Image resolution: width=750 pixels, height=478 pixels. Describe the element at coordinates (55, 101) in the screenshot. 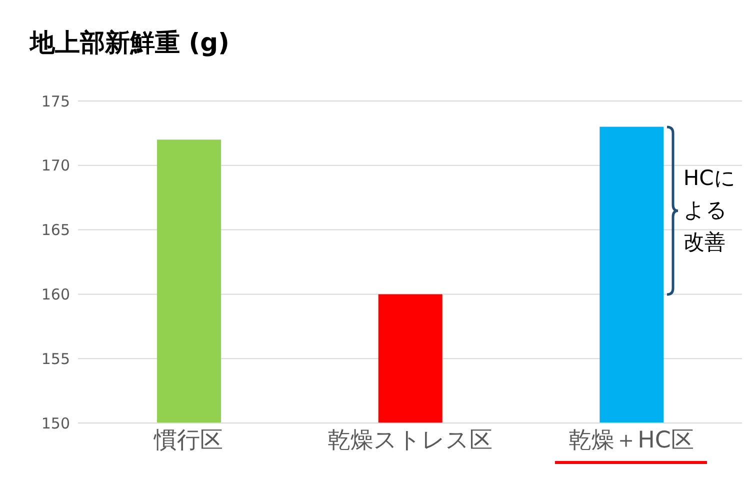

I see `y-tick-label: 175` at that location.